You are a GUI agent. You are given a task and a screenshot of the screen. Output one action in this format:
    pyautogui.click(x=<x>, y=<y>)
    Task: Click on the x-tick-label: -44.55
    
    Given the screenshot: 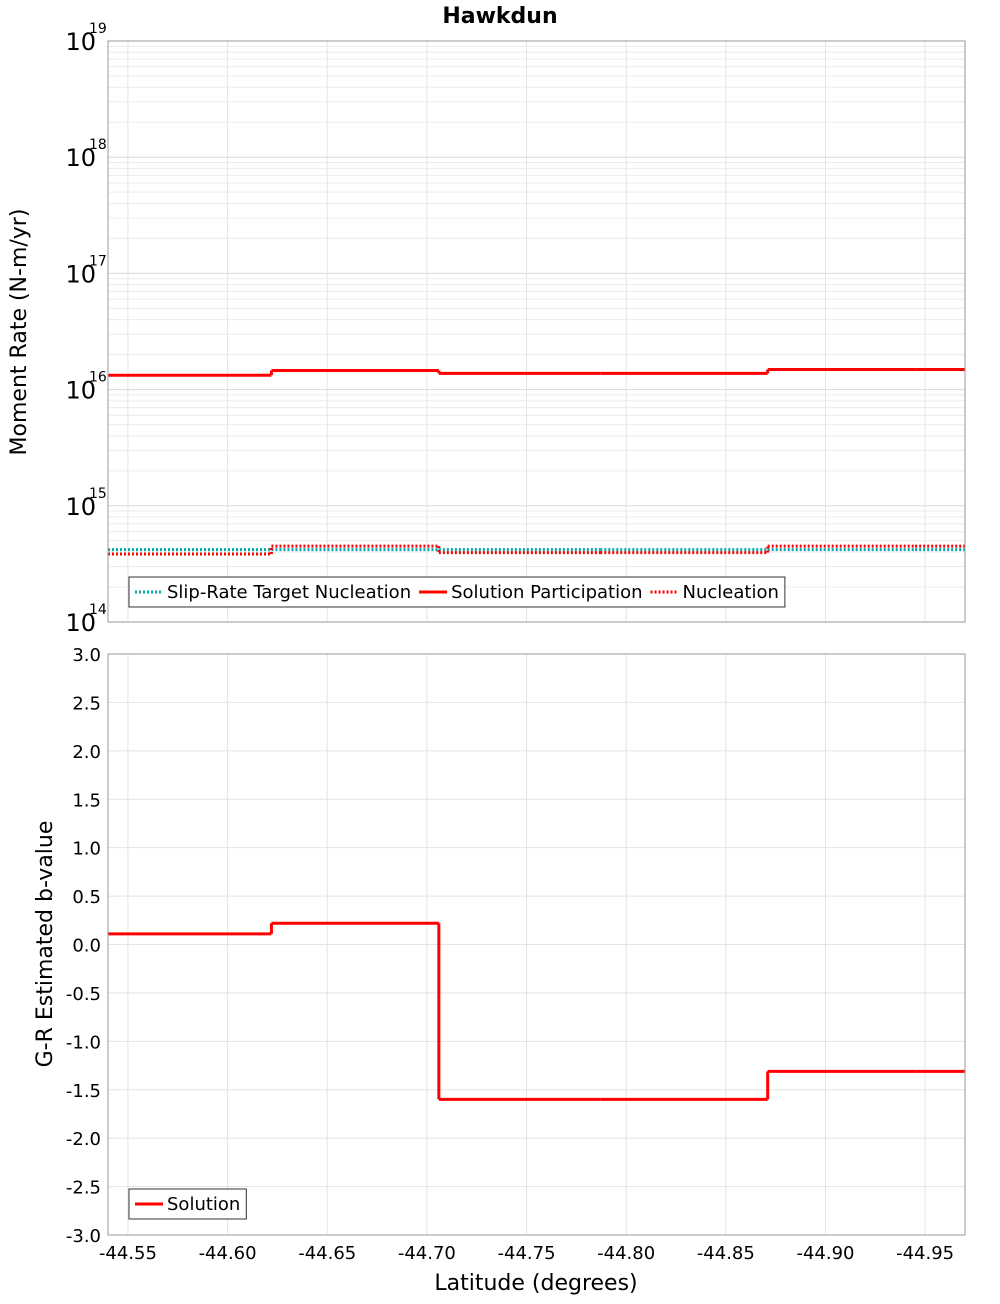 What is the action you would take?
    pyautogui.click(x=128, y=1253)
    